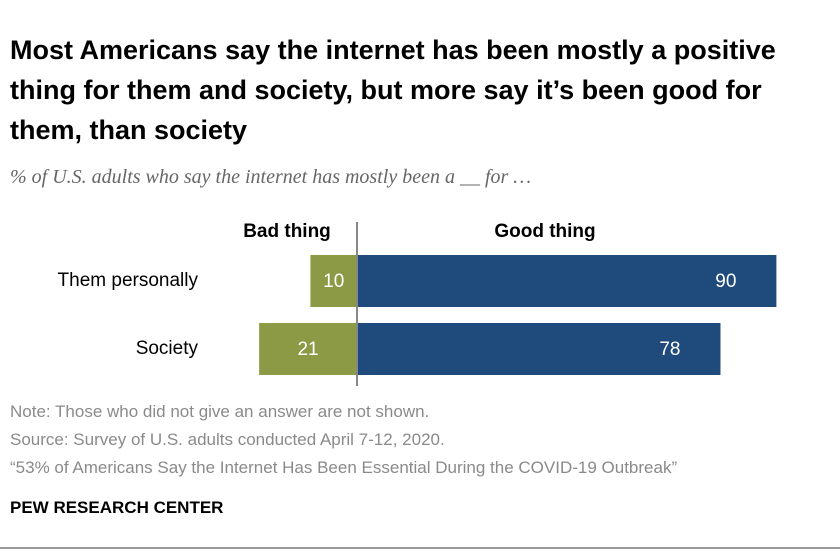  What do you see at coordinates (669, 349) in the screenshot?
I see `value-label: 78` at bounding box center [669, 349].